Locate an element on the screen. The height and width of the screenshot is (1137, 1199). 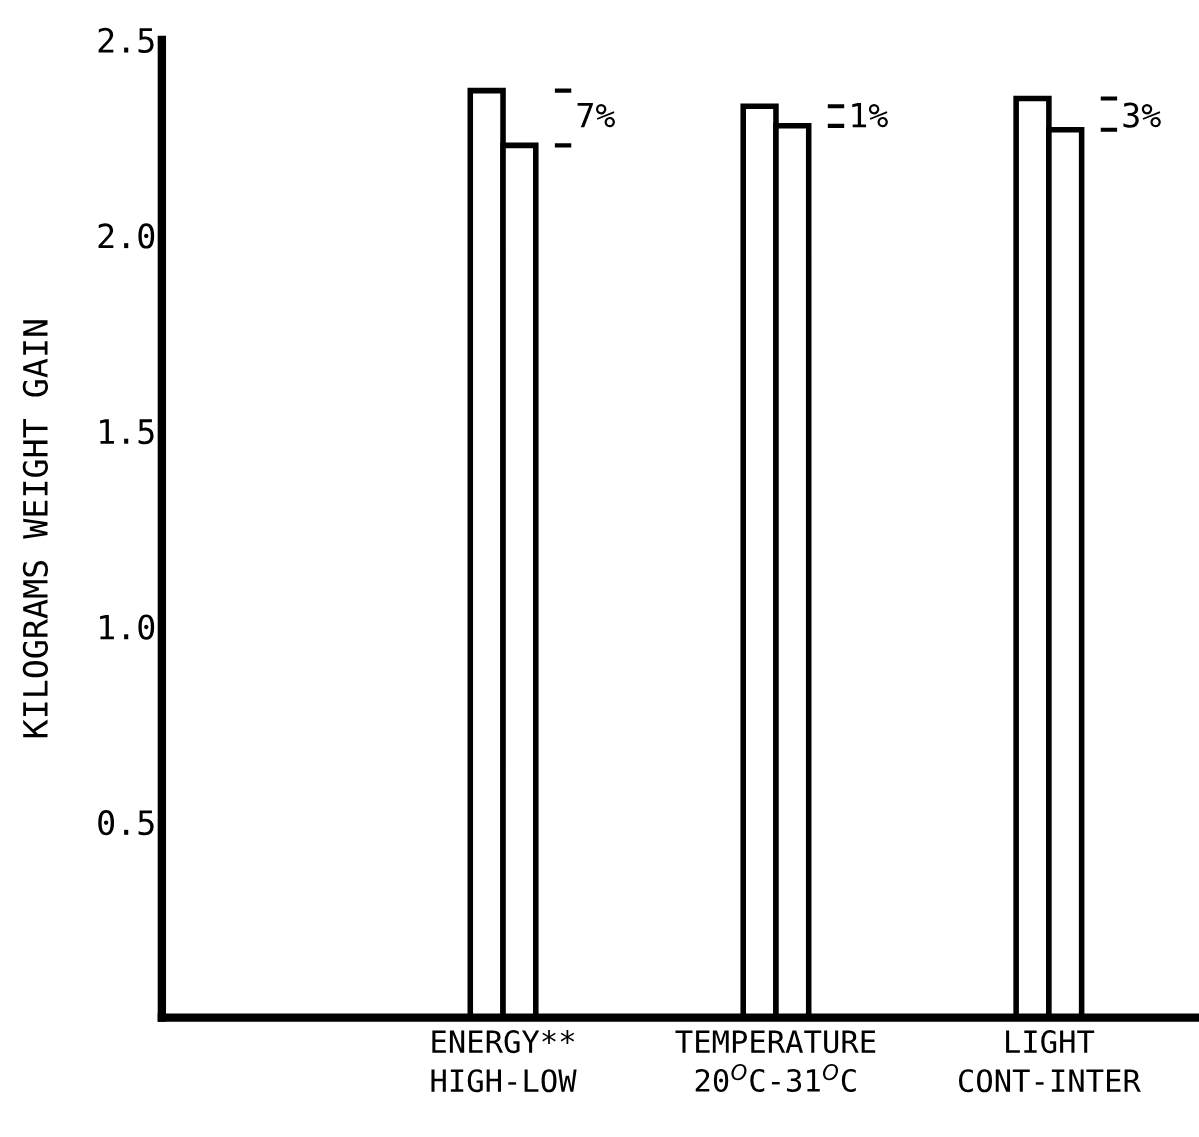
y-tick-label: 2.0 is located at coordinates (126, 236).